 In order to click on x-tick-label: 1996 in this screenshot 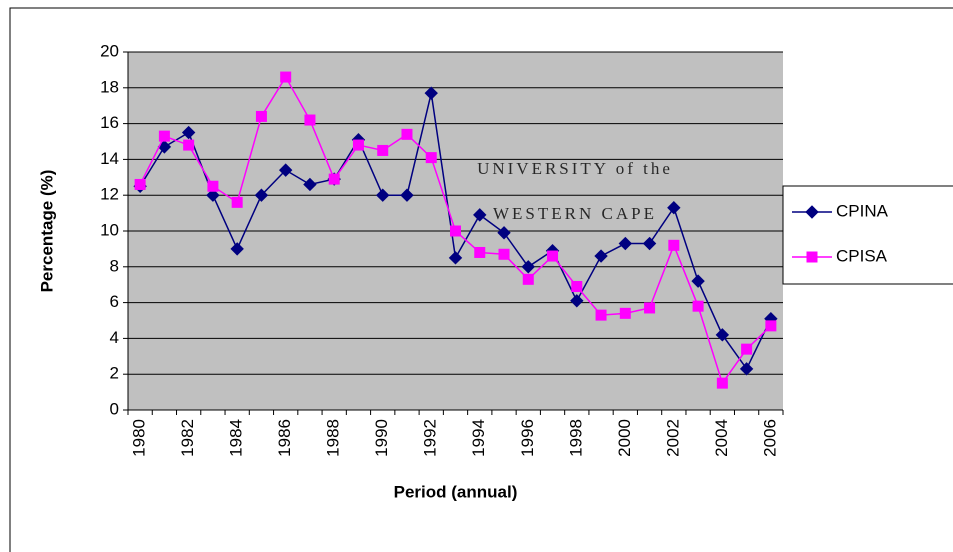, I will do `click(527, 438)`.